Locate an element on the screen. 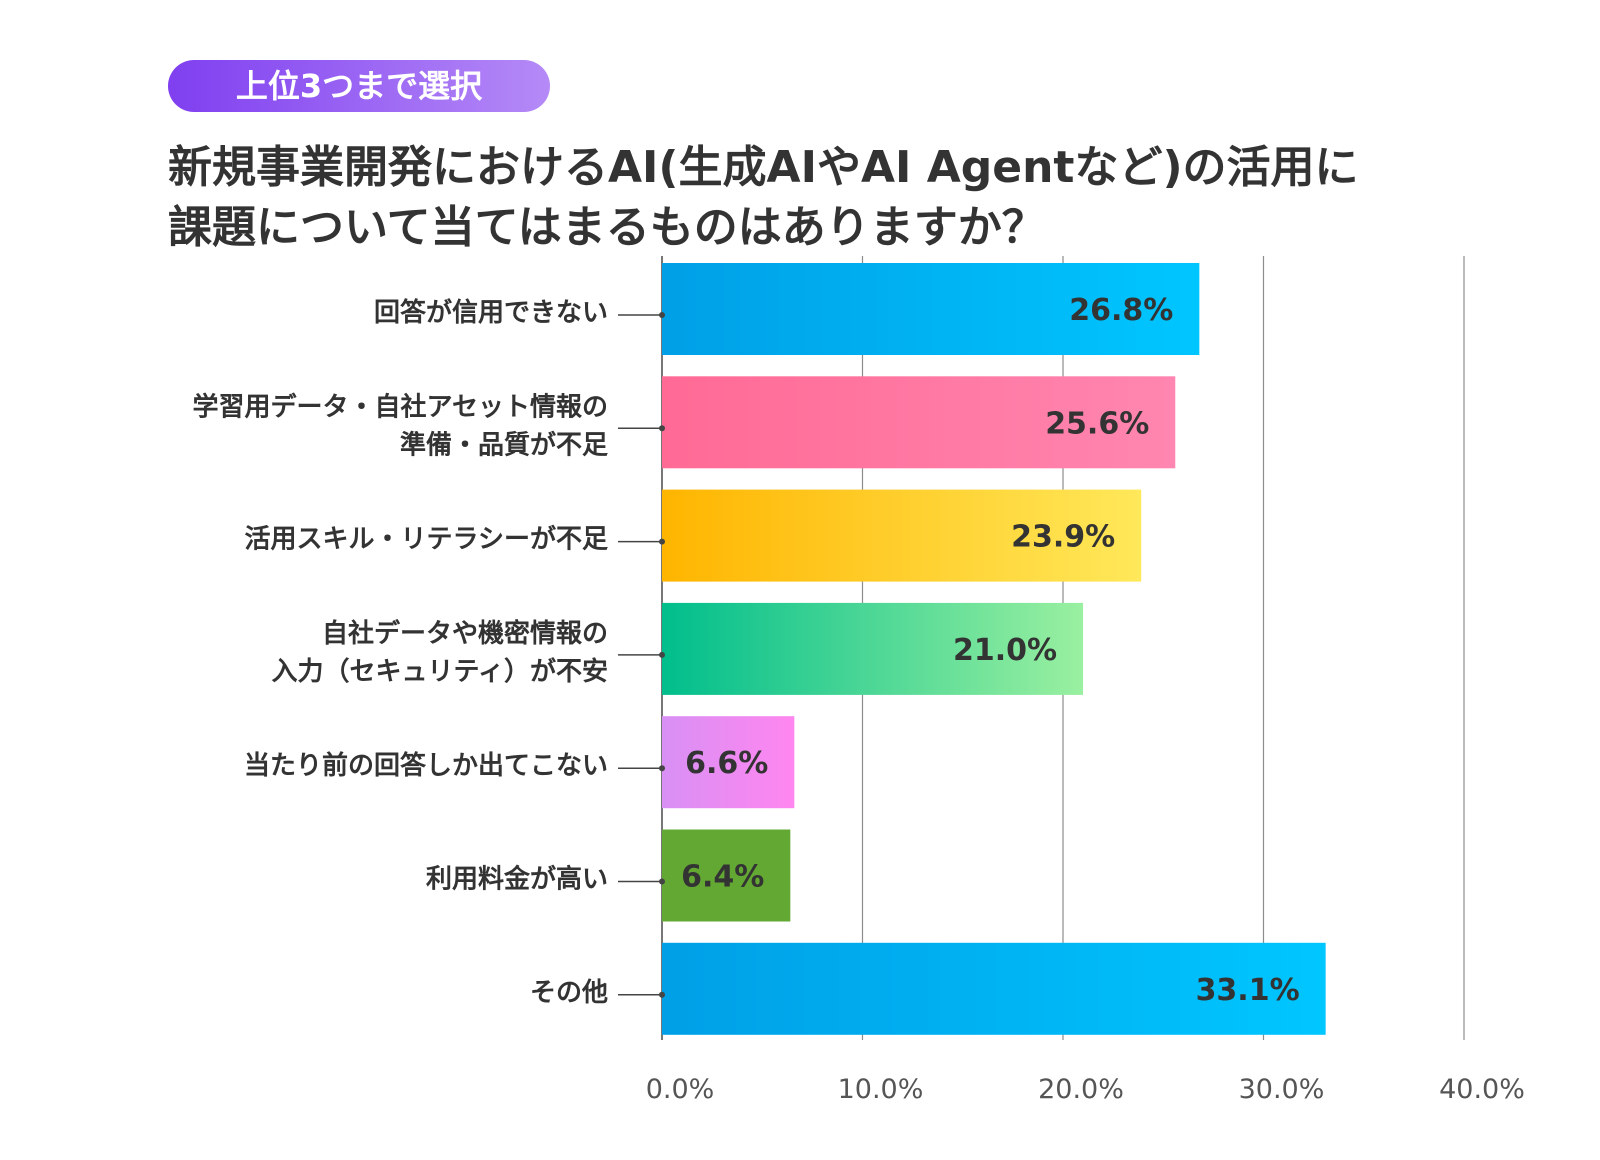 The height and width of the screenshot is (1160, 1600). data-label-2: 23.9% is located at coordinates (1063, 537).